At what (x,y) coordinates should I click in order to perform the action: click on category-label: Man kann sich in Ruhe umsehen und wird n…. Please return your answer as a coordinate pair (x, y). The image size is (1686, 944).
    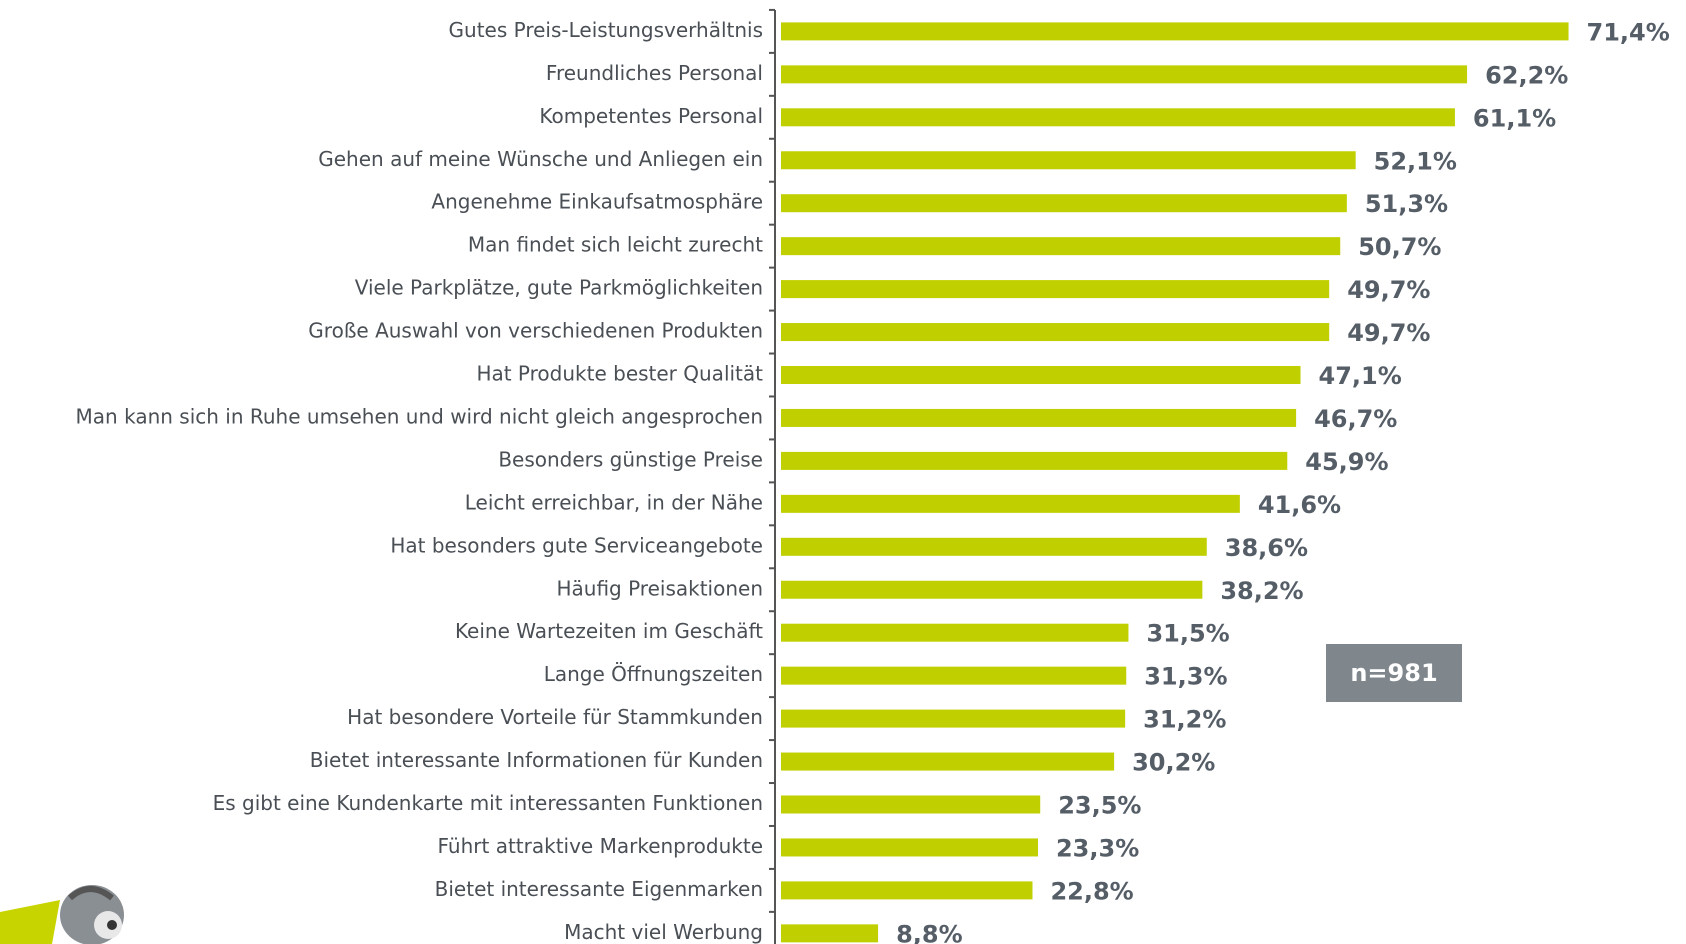
    Looking at the image, I should click on (419, 416).